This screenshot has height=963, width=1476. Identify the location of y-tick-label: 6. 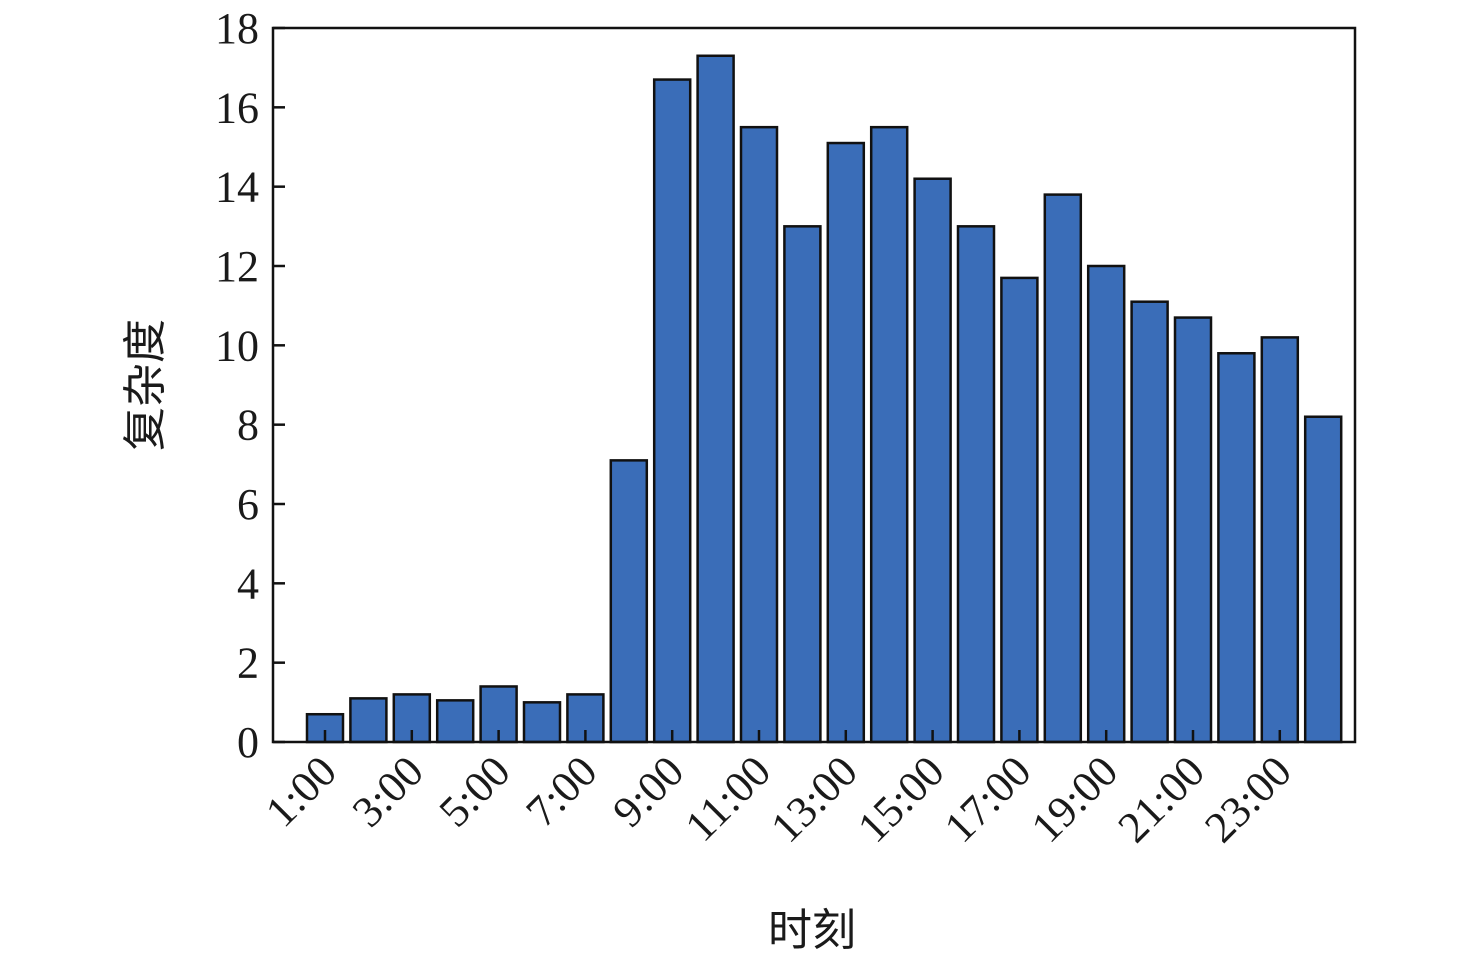
(248, 504).